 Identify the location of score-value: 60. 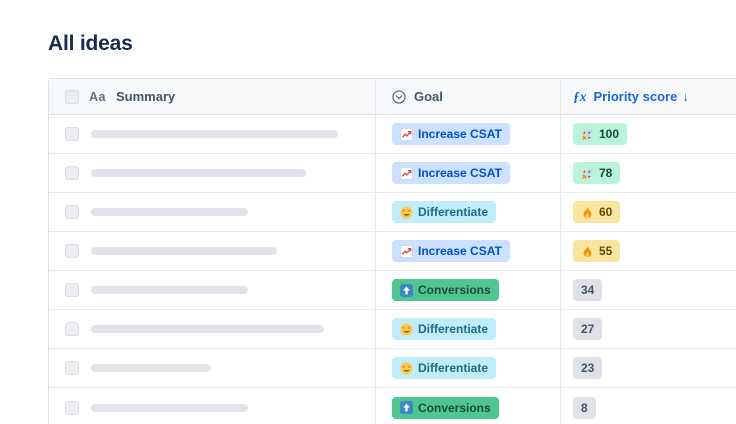
(606, 212).